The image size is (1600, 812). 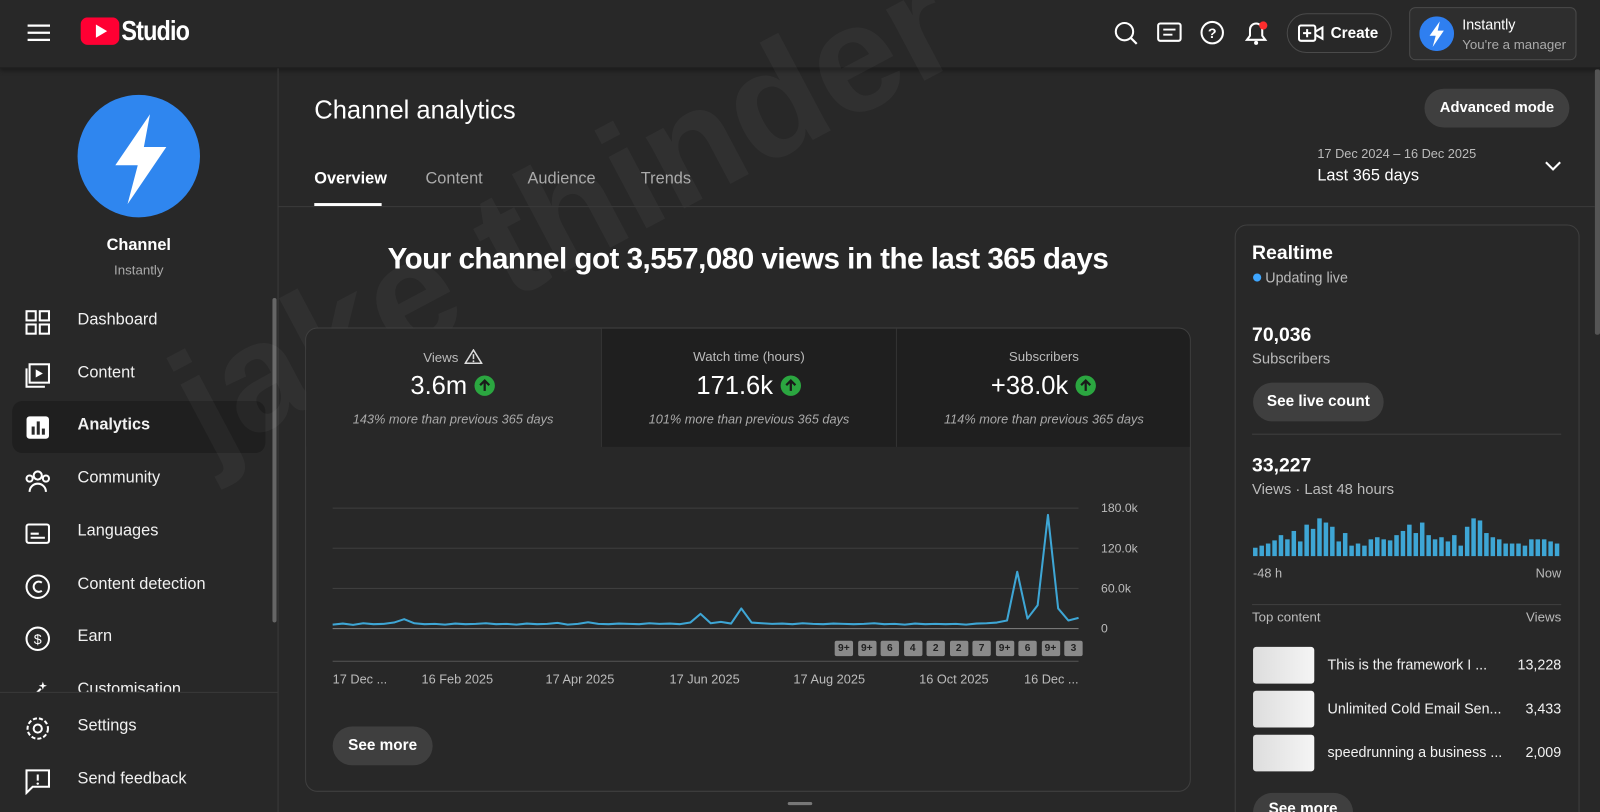 What do you see at coordinates (118, 531) in the screenshot?
I see `nav-label: Languages` at bounding box center [118, 531].